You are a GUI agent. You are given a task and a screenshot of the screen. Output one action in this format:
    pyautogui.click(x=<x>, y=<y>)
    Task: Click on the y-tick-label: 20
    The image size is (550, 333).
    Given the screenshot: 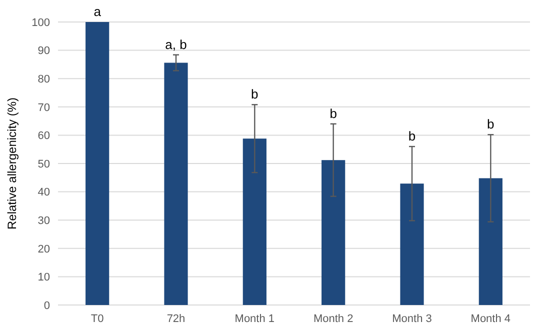 What is the action you would take?
    pyautogui.click(x=44, y=249)
    